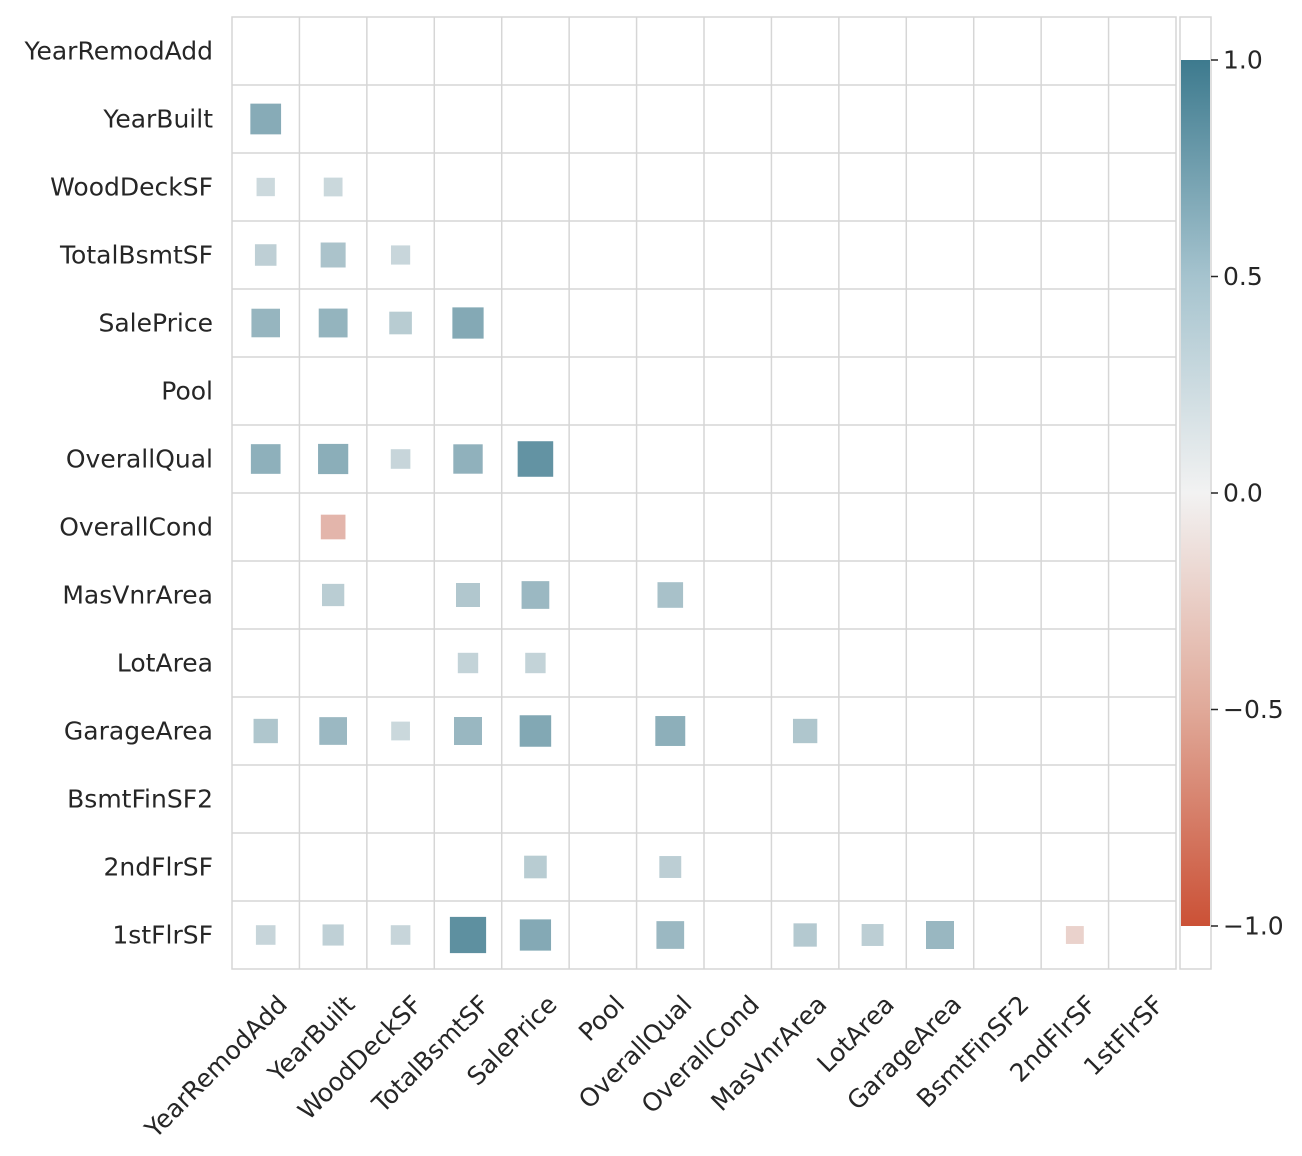  What do you see at coordinates (601, 1018) in the screenshot?
I see `x-tick-label: Pool` at bounding box center [601, 1018].